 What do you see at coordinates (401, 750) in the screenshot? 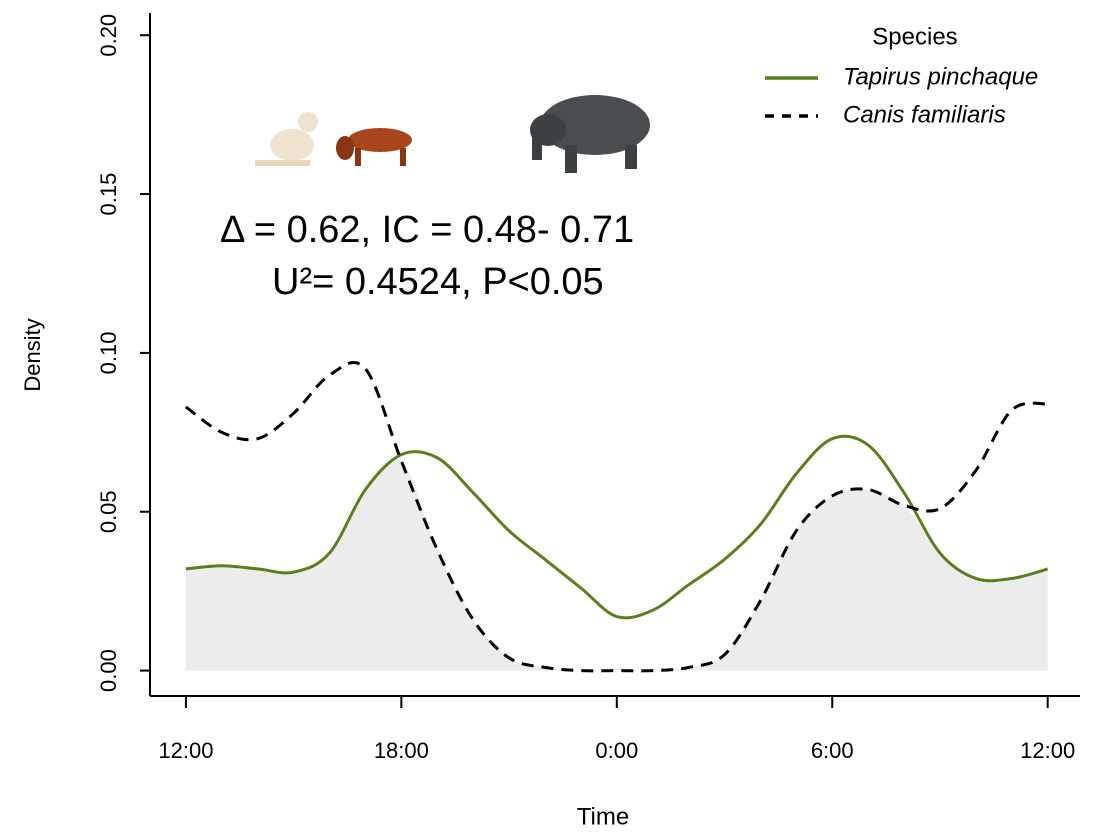
I see `x-tick-label: 18:00` at bounding box center [401, 750].